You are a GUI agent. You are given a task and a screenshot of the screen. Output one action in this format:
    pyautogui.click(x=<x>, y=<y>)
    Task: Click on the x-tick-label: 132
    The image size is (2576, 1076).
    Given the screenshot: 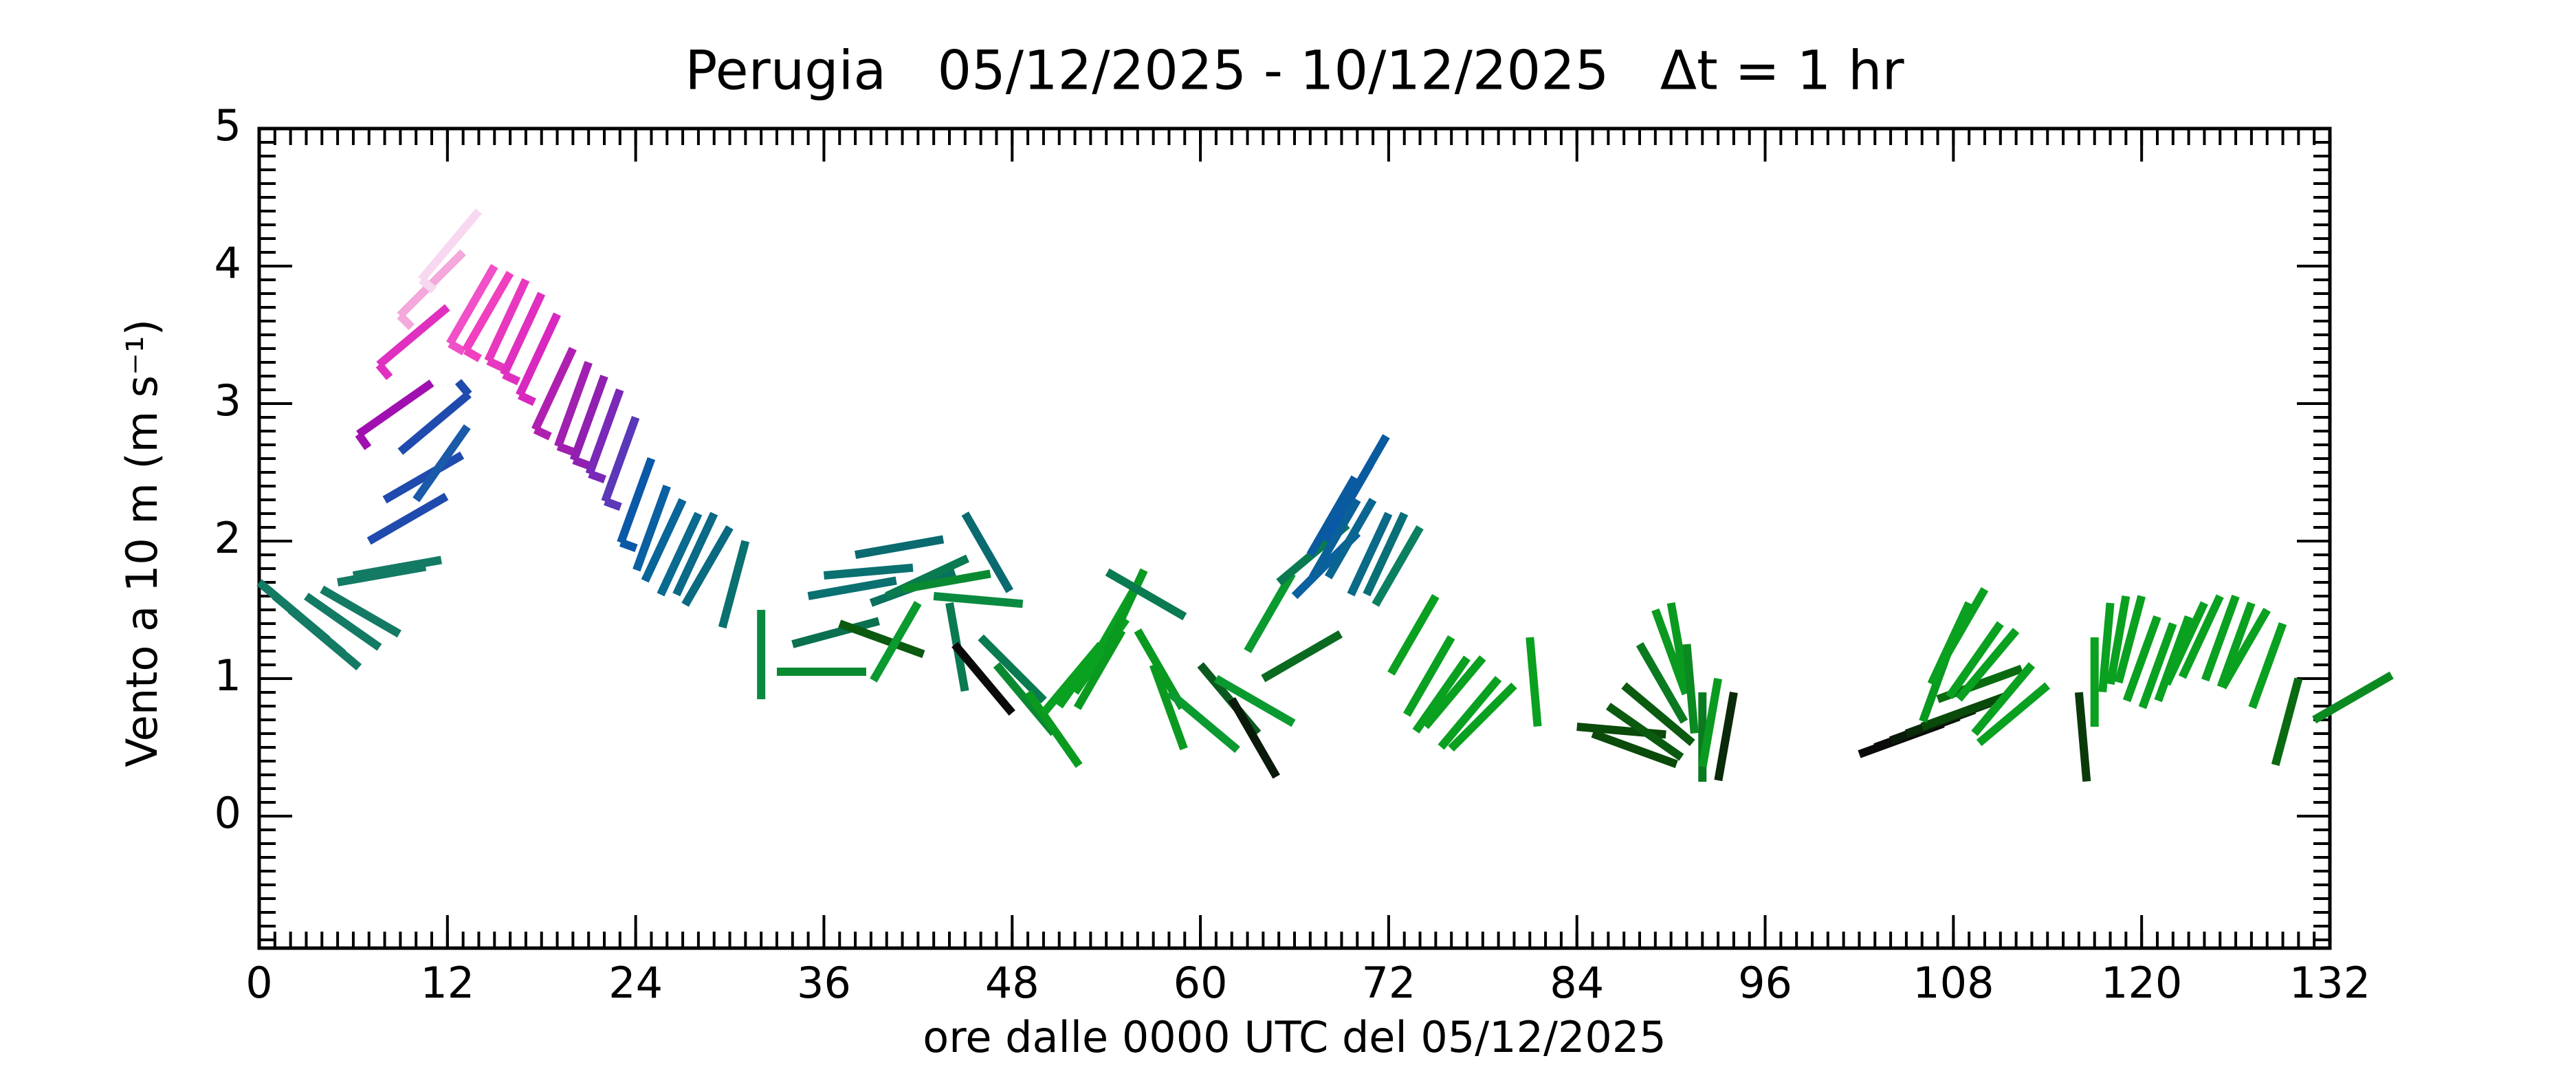 What is the action you would take?
    pyautogui.click(x=2329, y=983)
    